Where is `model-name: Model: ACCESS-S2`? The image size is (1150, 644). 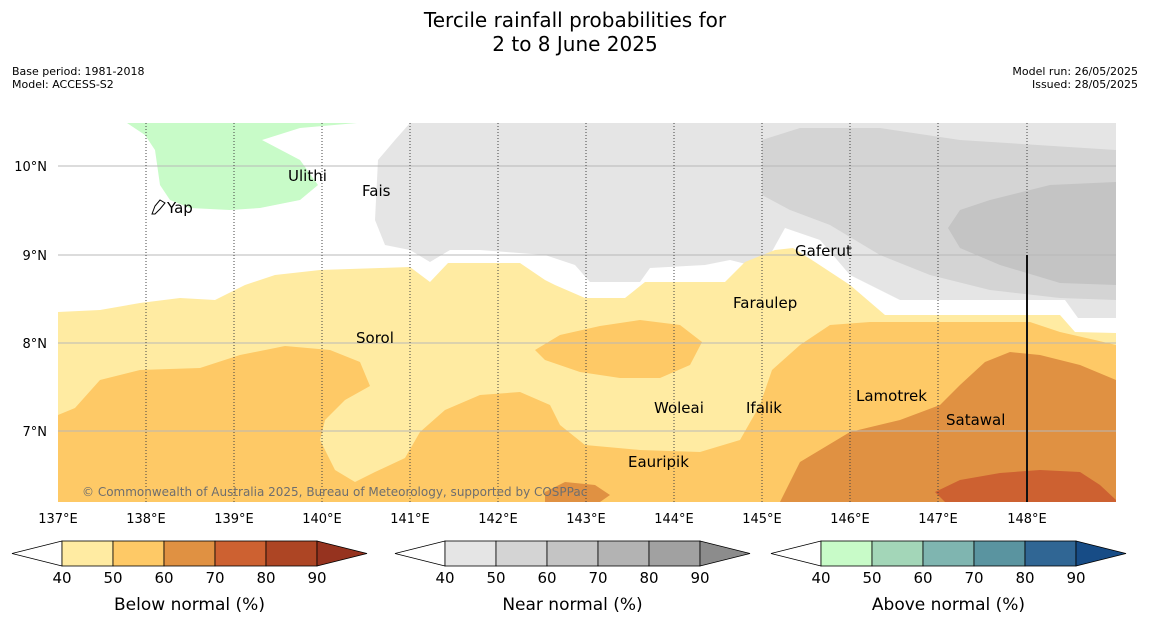 model-name: Model: ACCESS-S2 is located at coordinates (63, 84).